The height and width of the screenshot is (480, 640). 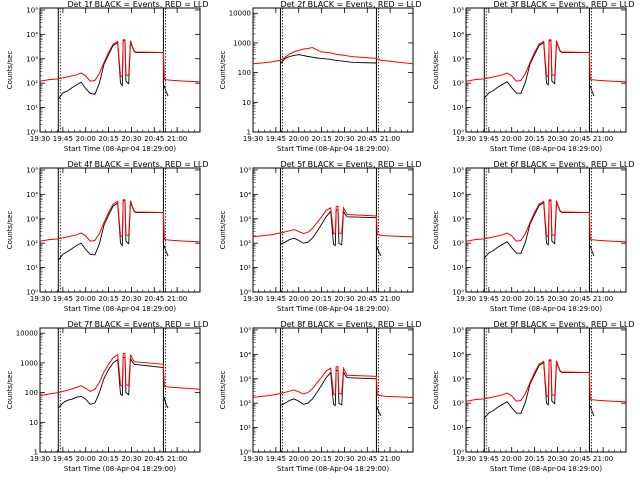 What do you see at coordinates (240, 14) in the screenshot?
I see `y-tick-label: 10000` at bounding box center [240, 14].